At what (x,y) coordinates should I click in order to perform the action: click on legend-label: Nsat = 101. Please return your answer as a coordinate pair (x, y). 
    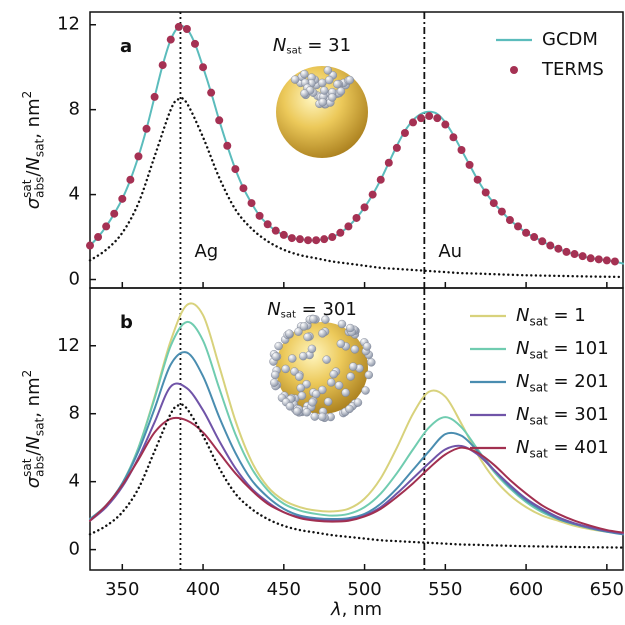
    Looking at the image, I should click on (562, 349).